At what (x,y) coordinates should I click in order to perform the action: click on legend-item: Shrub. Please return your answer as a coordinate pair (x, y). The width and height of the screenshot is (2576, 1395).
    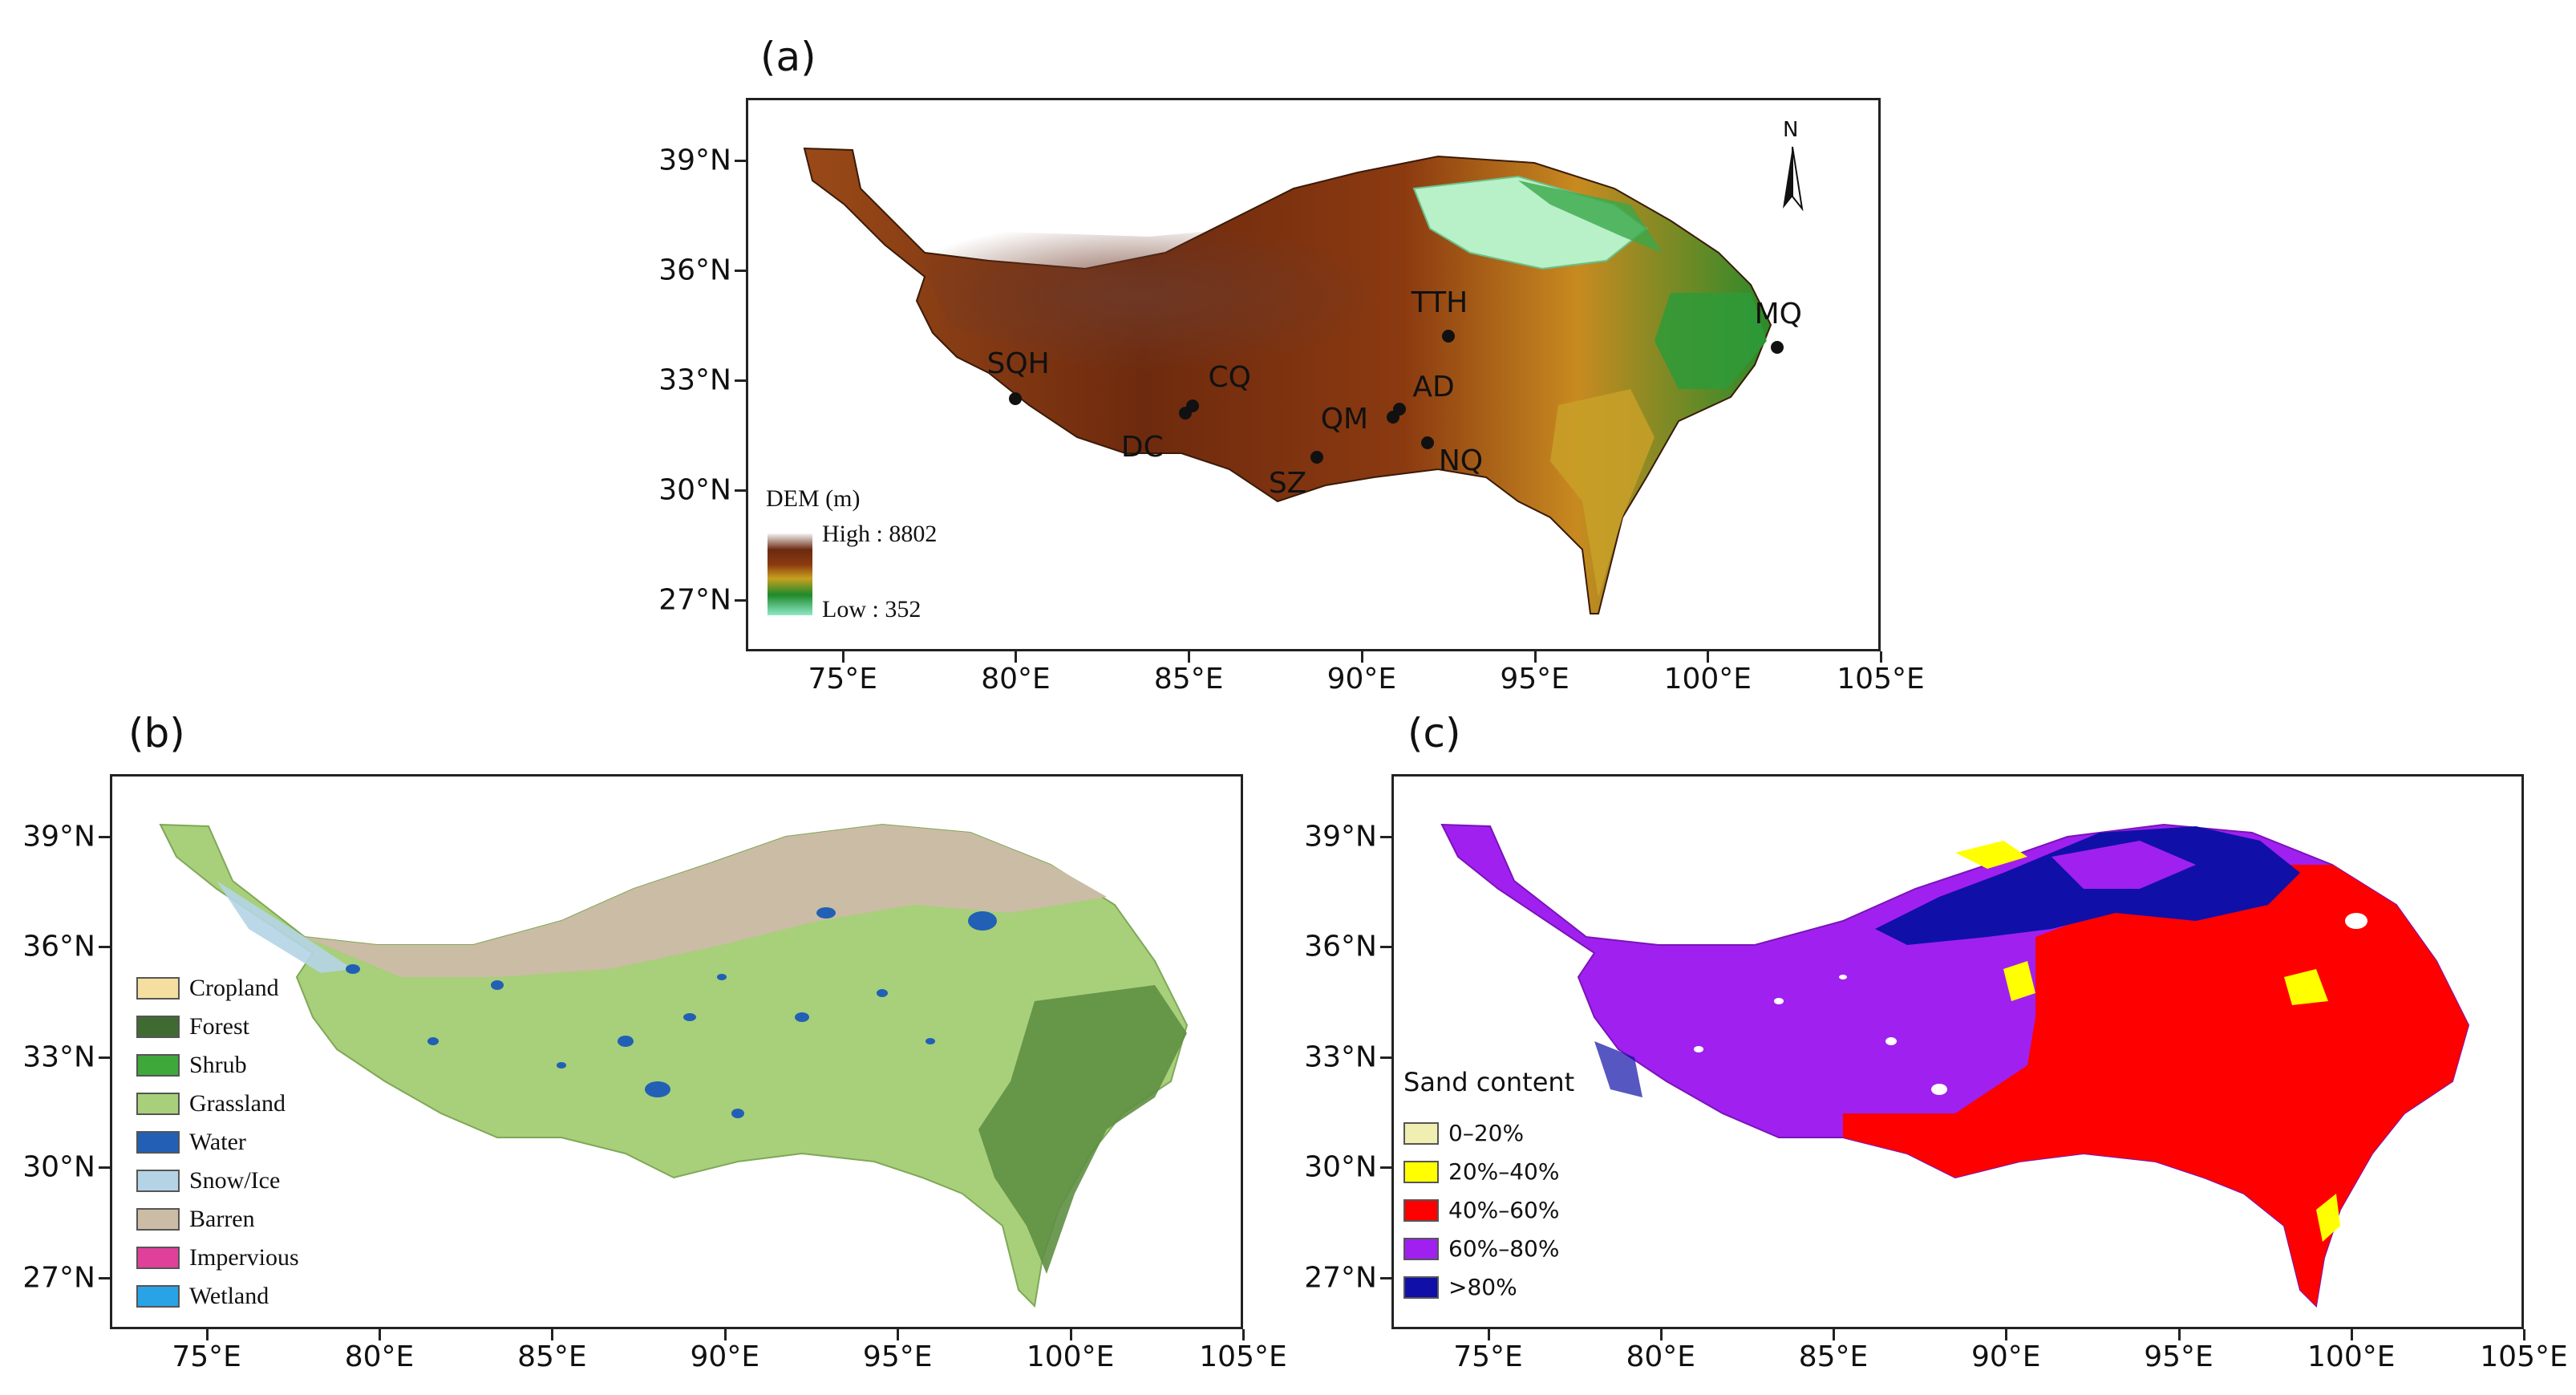
    Looking at the image, I should click on (191, 1066).